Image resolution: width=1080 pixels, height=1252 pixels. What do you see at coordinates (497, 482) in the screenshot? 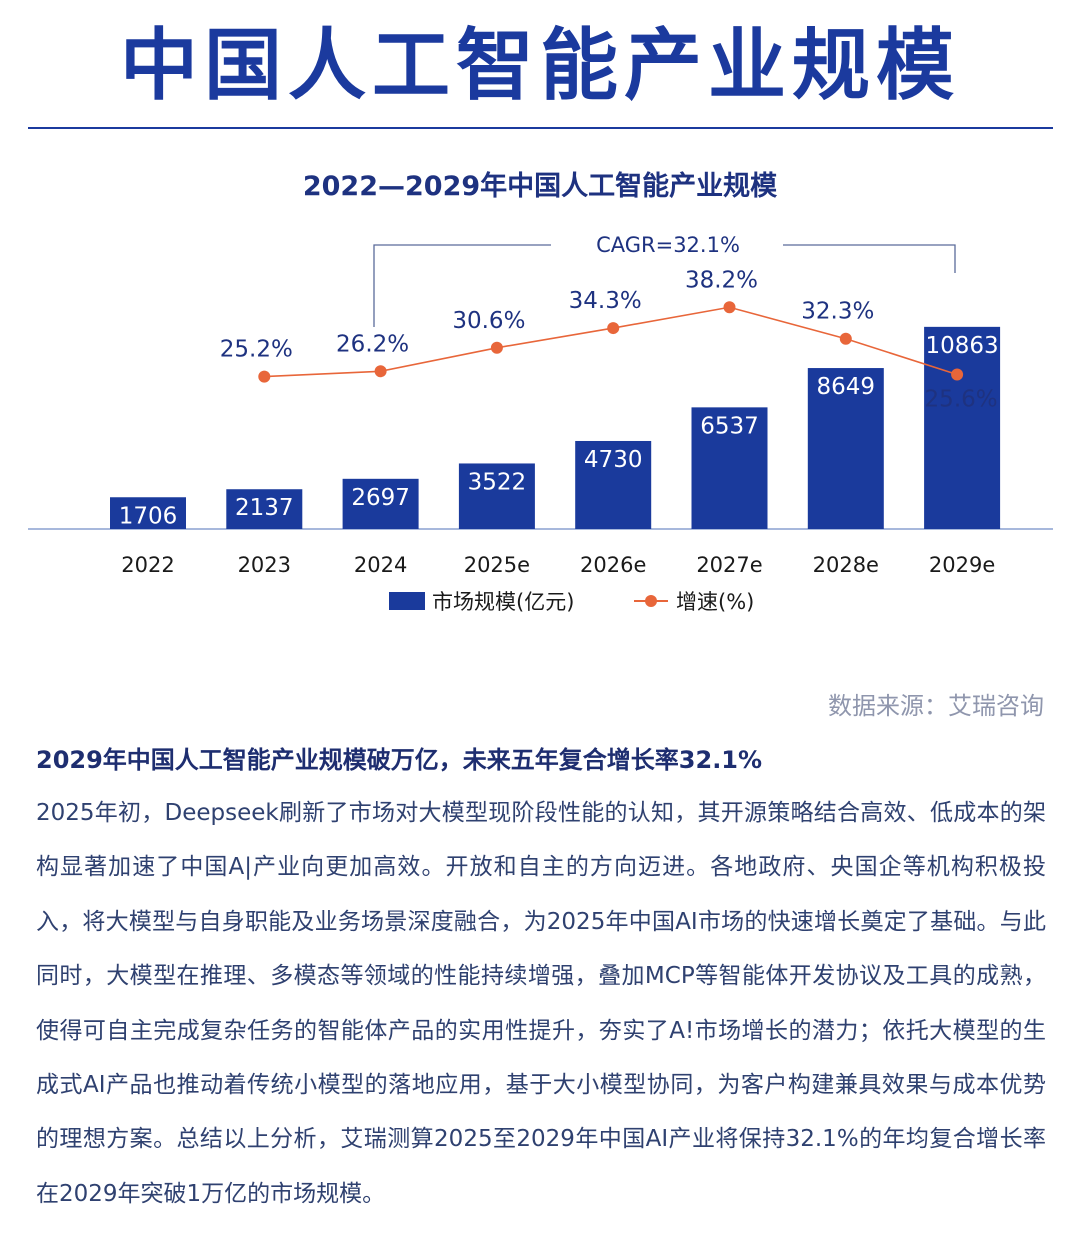
I see `bar-value-label: 3522` at bounding box center [497, 482].